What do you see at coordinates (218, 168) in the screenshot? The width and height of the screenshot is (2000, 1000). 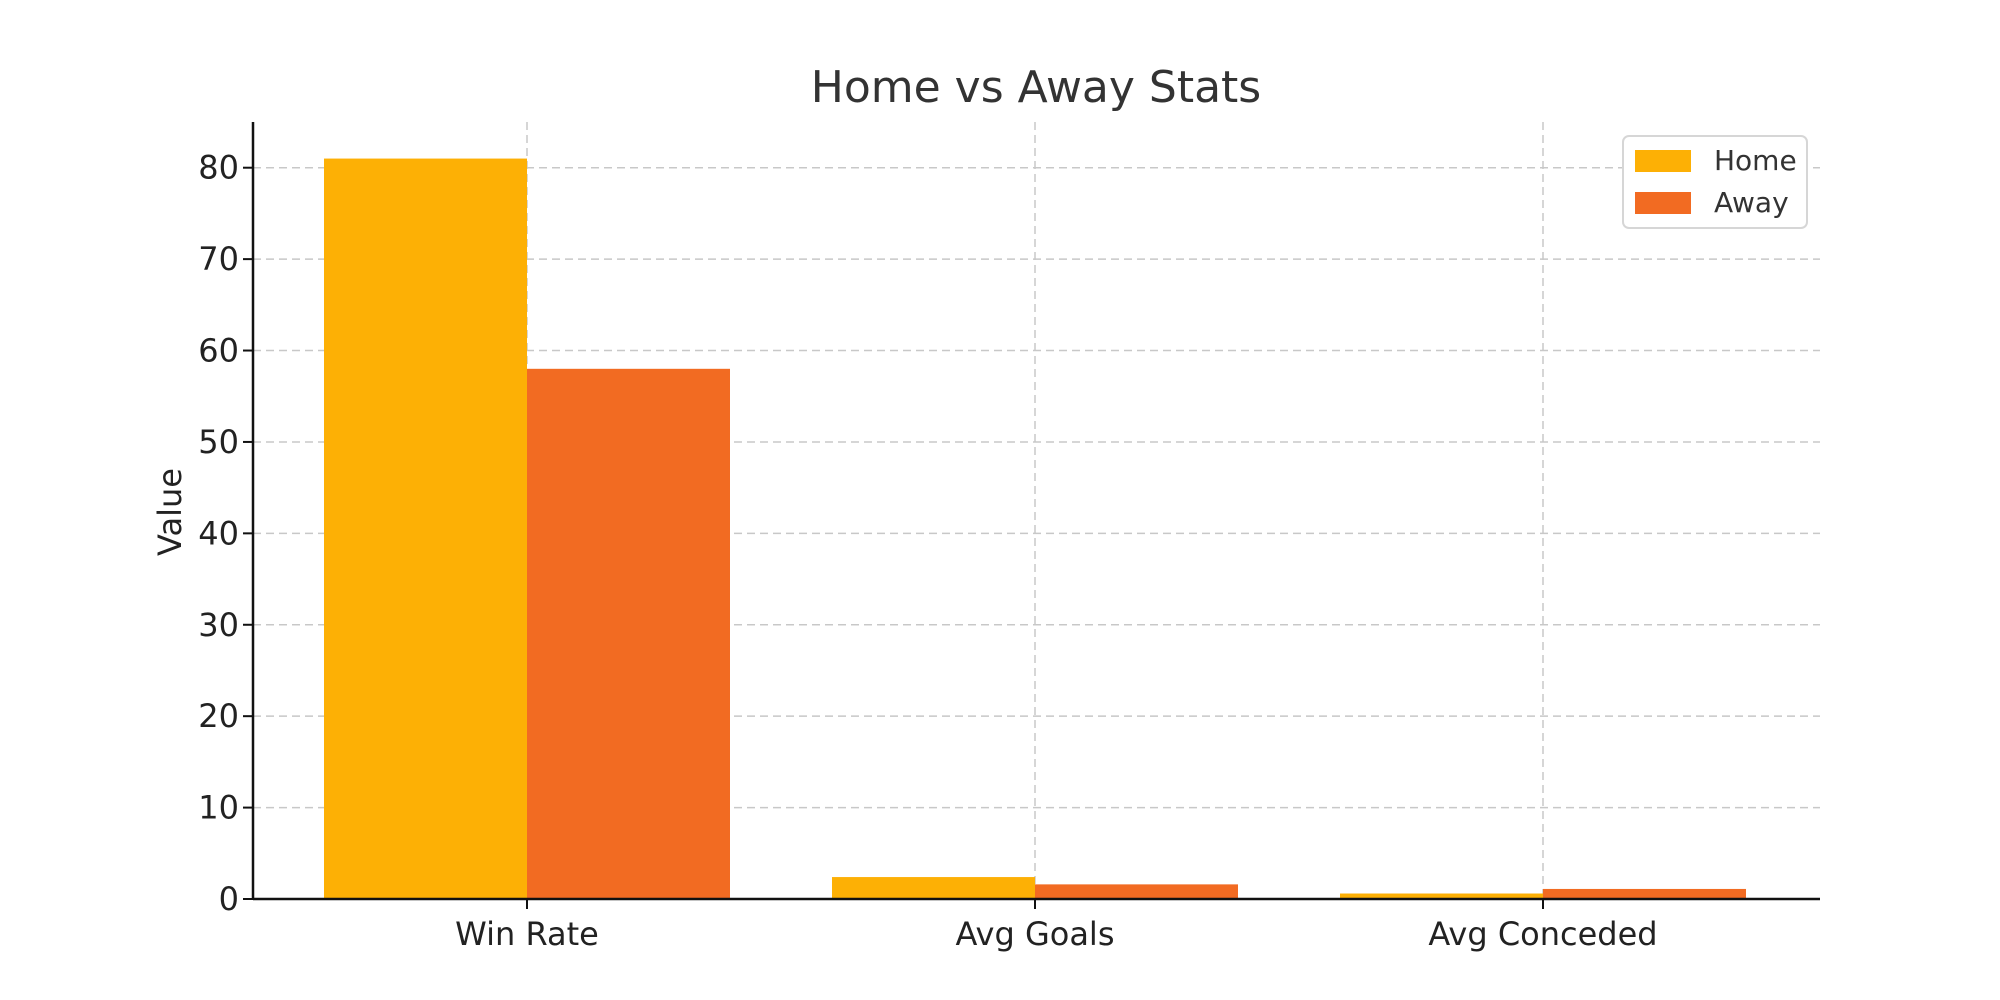 I see `y-tick-label: 80` at bounding box center [218, 168].